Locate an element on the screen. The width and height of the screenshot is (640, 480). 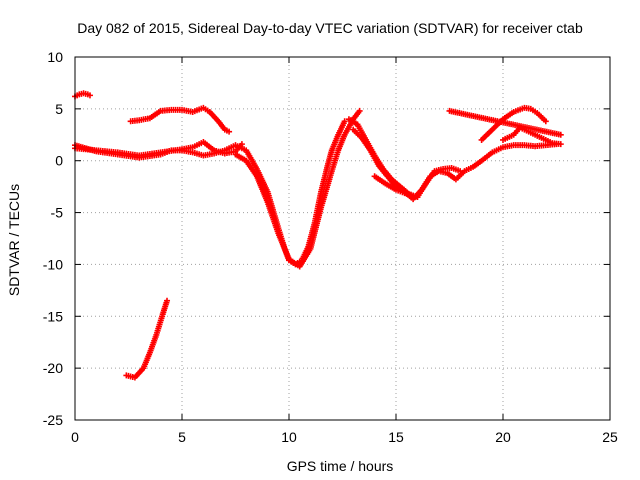
x-axis-label: GPS time / hours is located at coordinates (340, 466).